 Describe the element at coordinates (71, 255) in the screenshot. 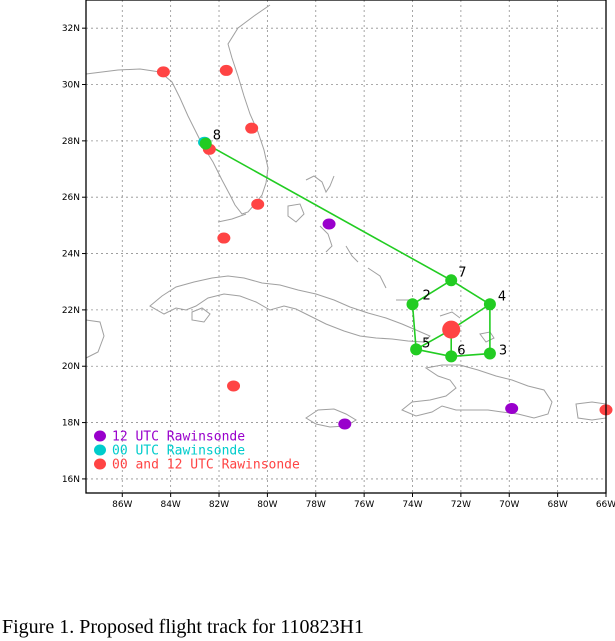

I see `lat-tick-label: 24N` at that location.